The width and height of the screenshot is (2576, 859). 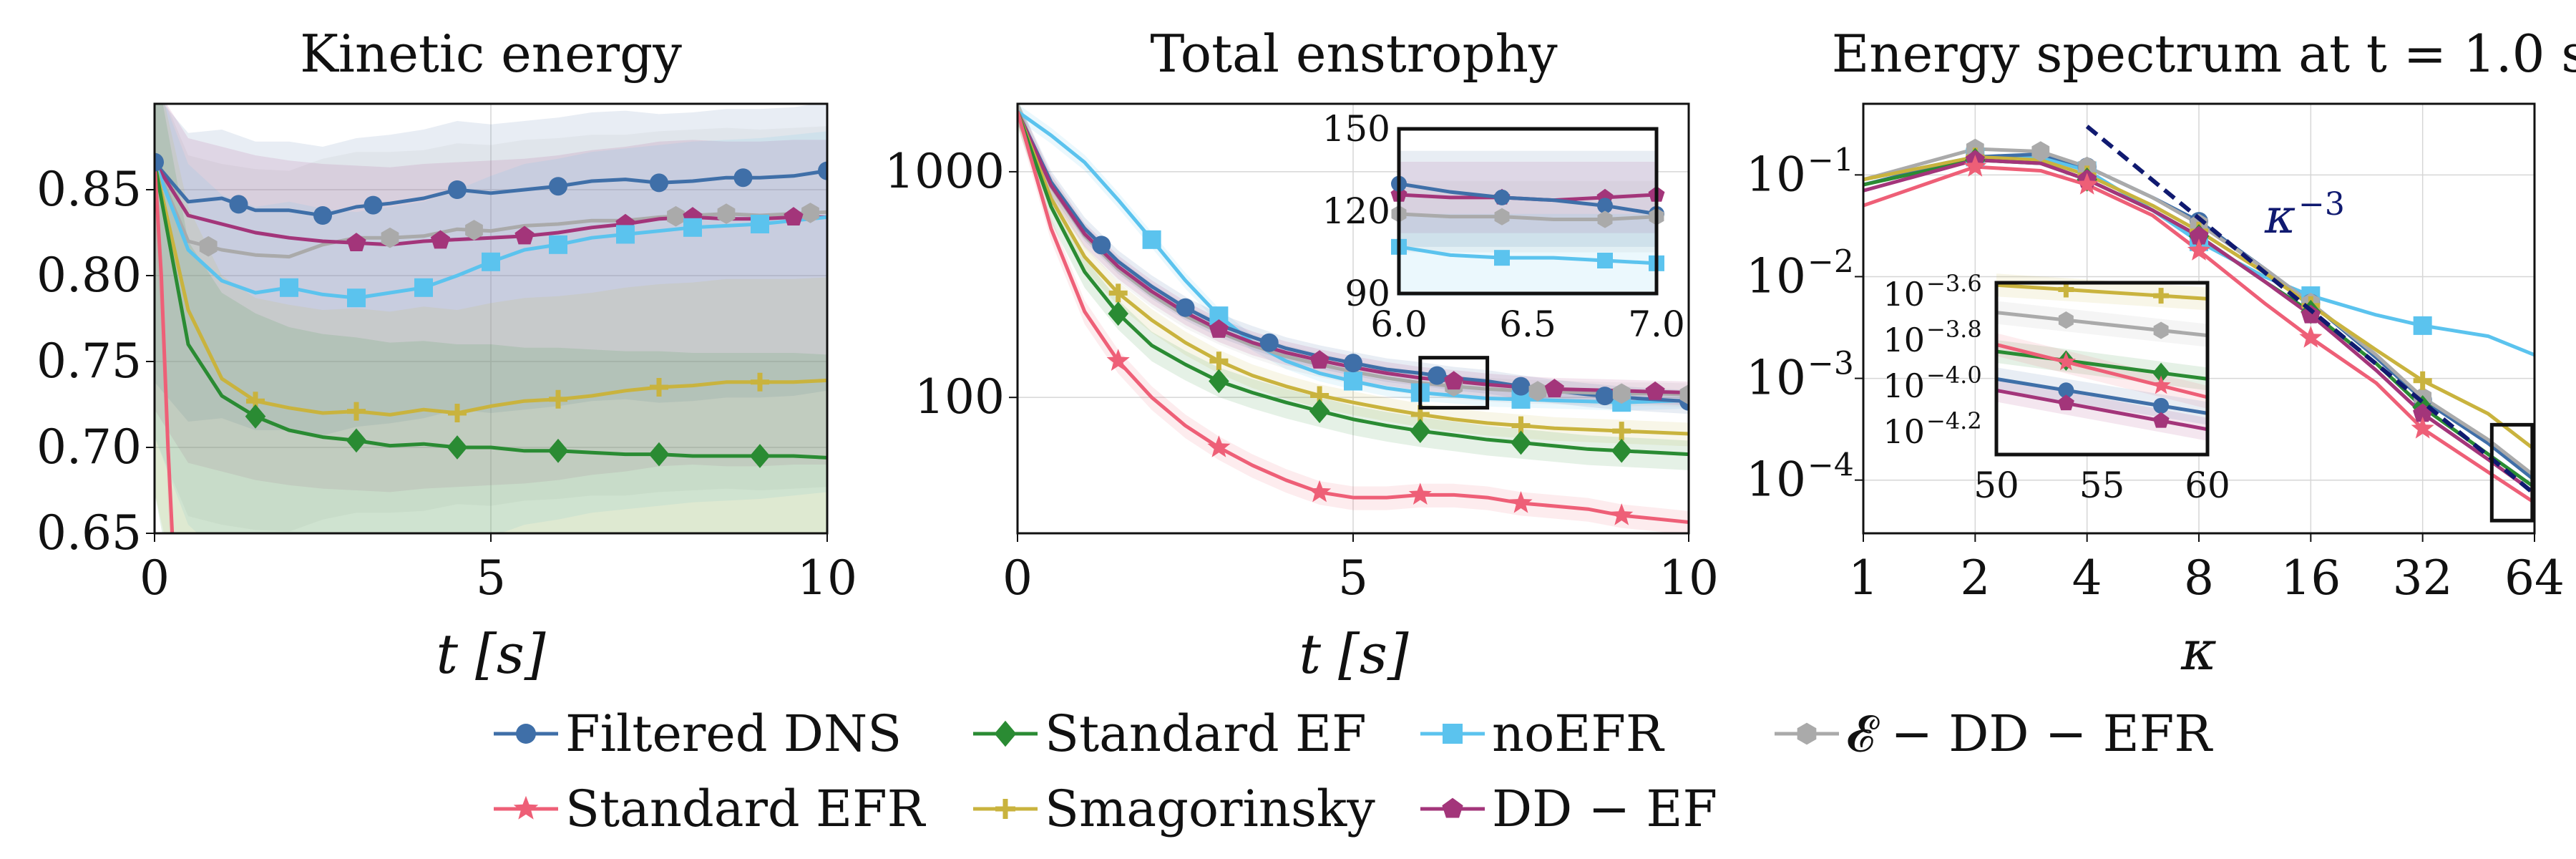 I want to click on inset-x-tick-label: 6.0, so click(x=1399, y=324).